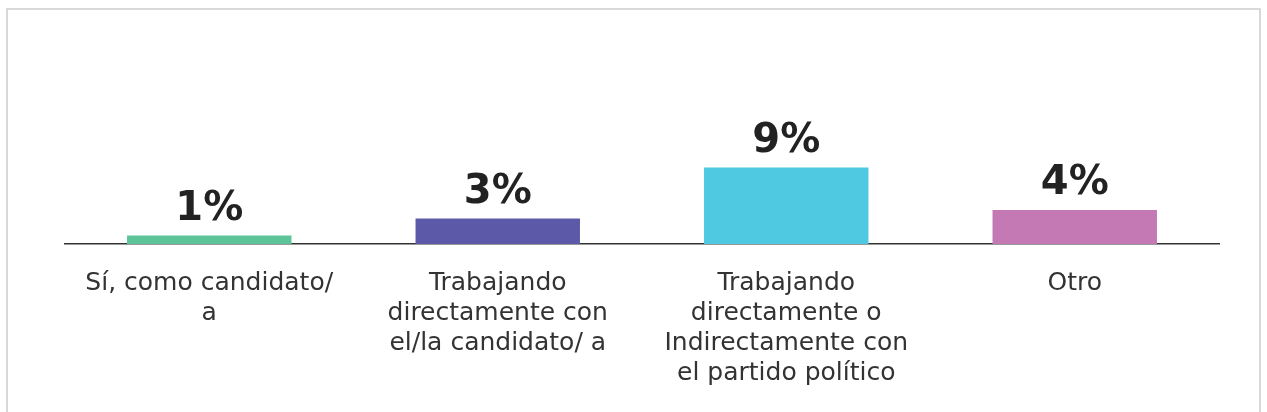 The image size is (1267, 412). I want to click on x-tick-label: Sí, como candidato/ a, so click(209, 296).